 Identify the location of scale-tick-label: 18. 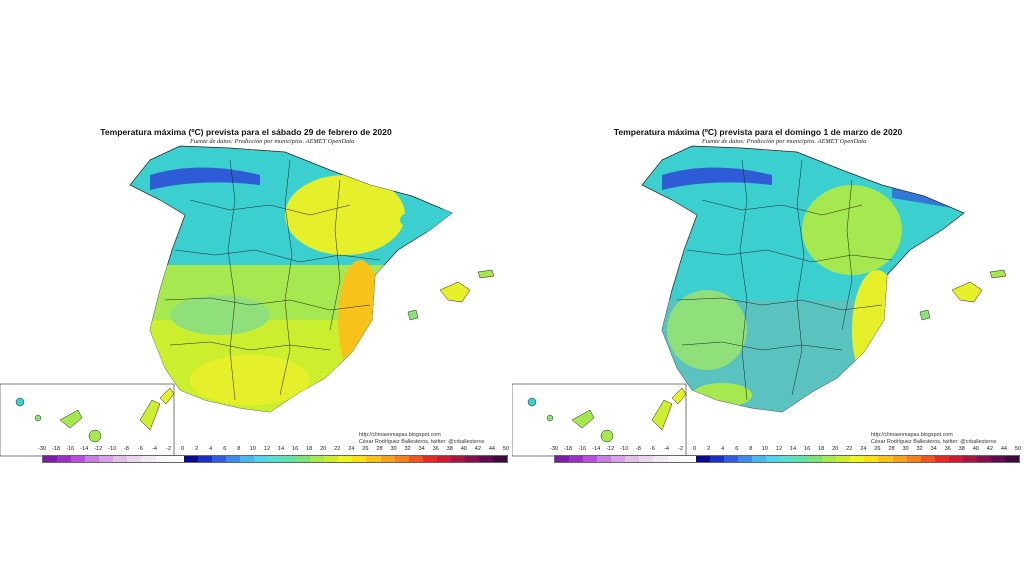
(821, 449).